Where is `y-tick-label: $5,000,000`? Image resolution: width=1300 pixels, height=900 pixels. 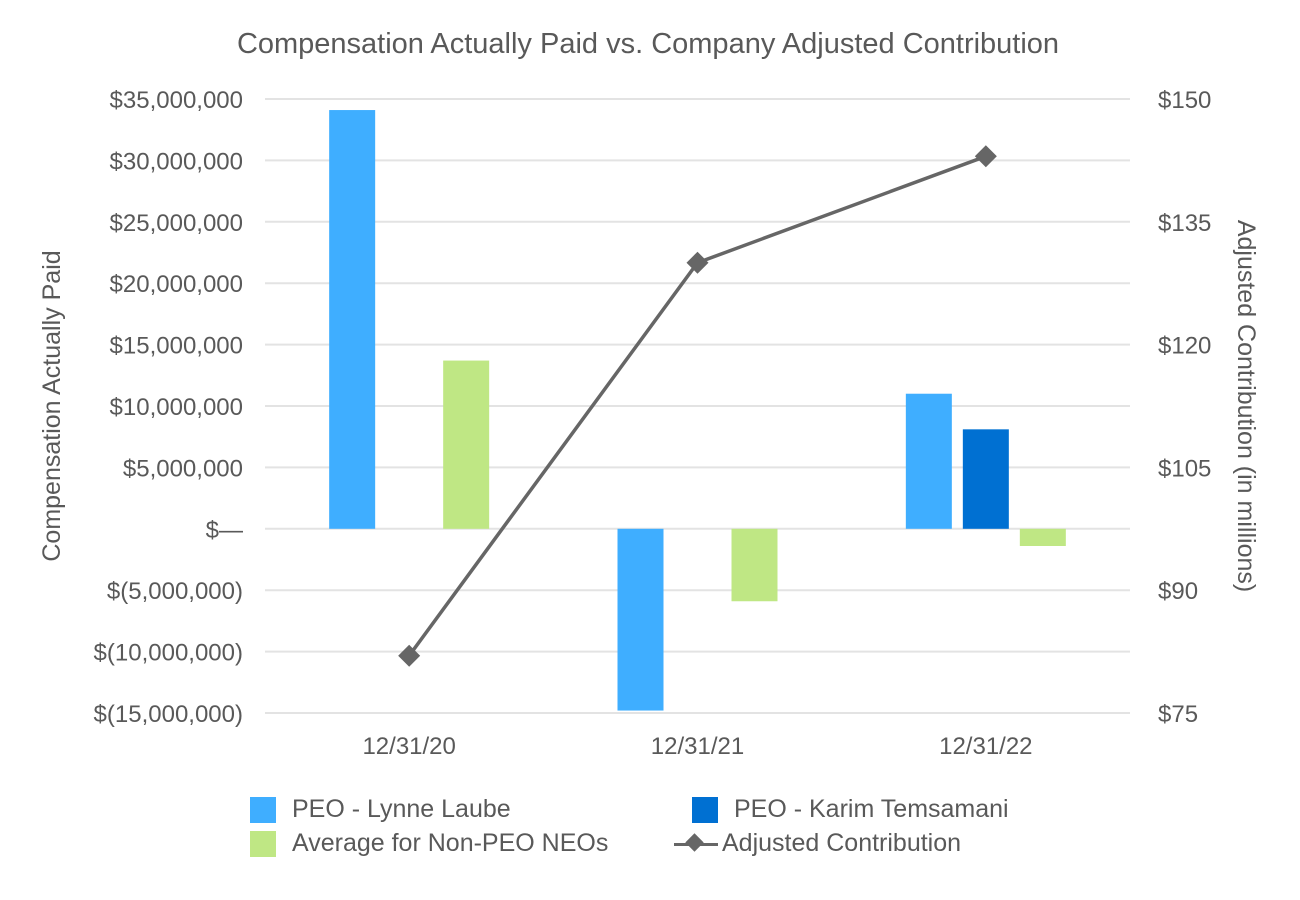
y-tick-label: $5,000,000 is located at coordinates (183, 468).